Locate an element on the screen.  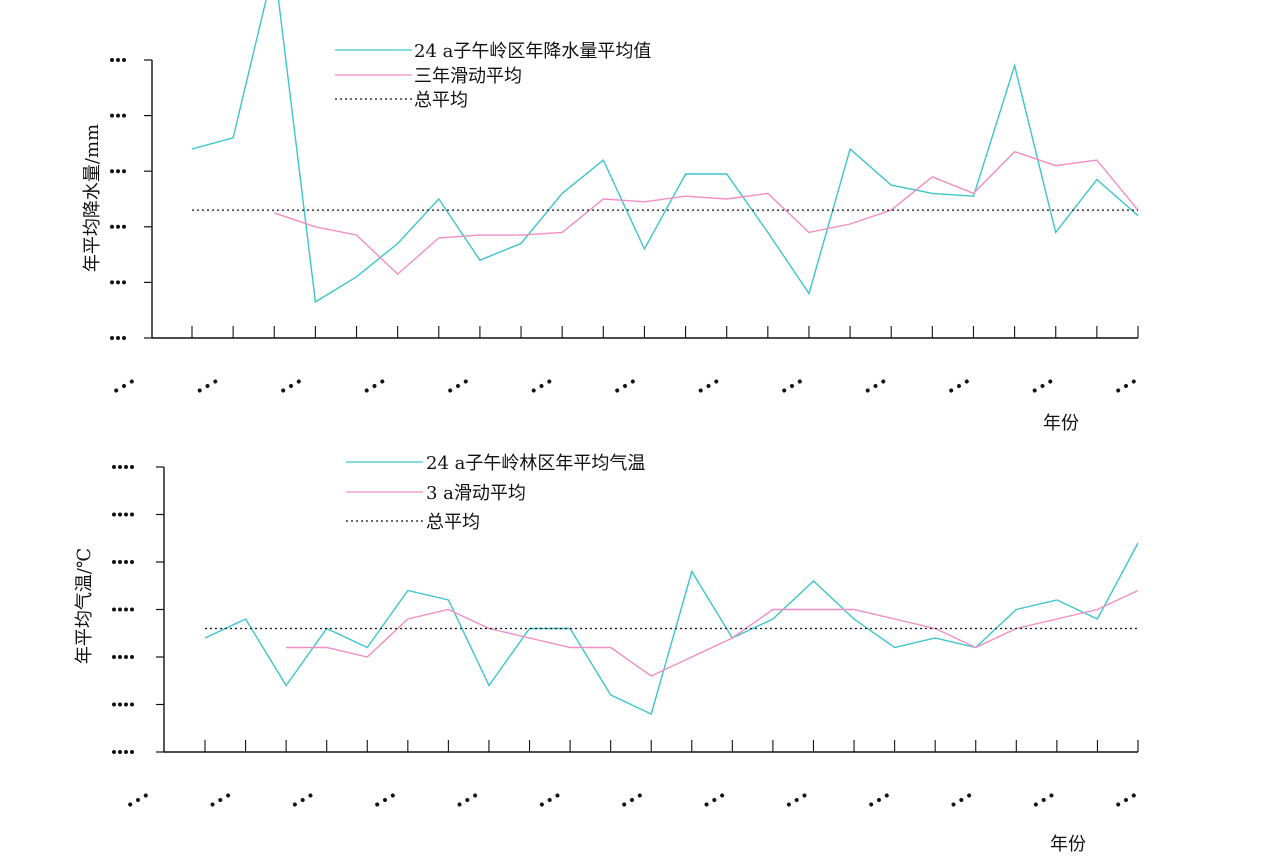
temperature-x-axis-label: 年份 is located at coordinates (1068, 844).